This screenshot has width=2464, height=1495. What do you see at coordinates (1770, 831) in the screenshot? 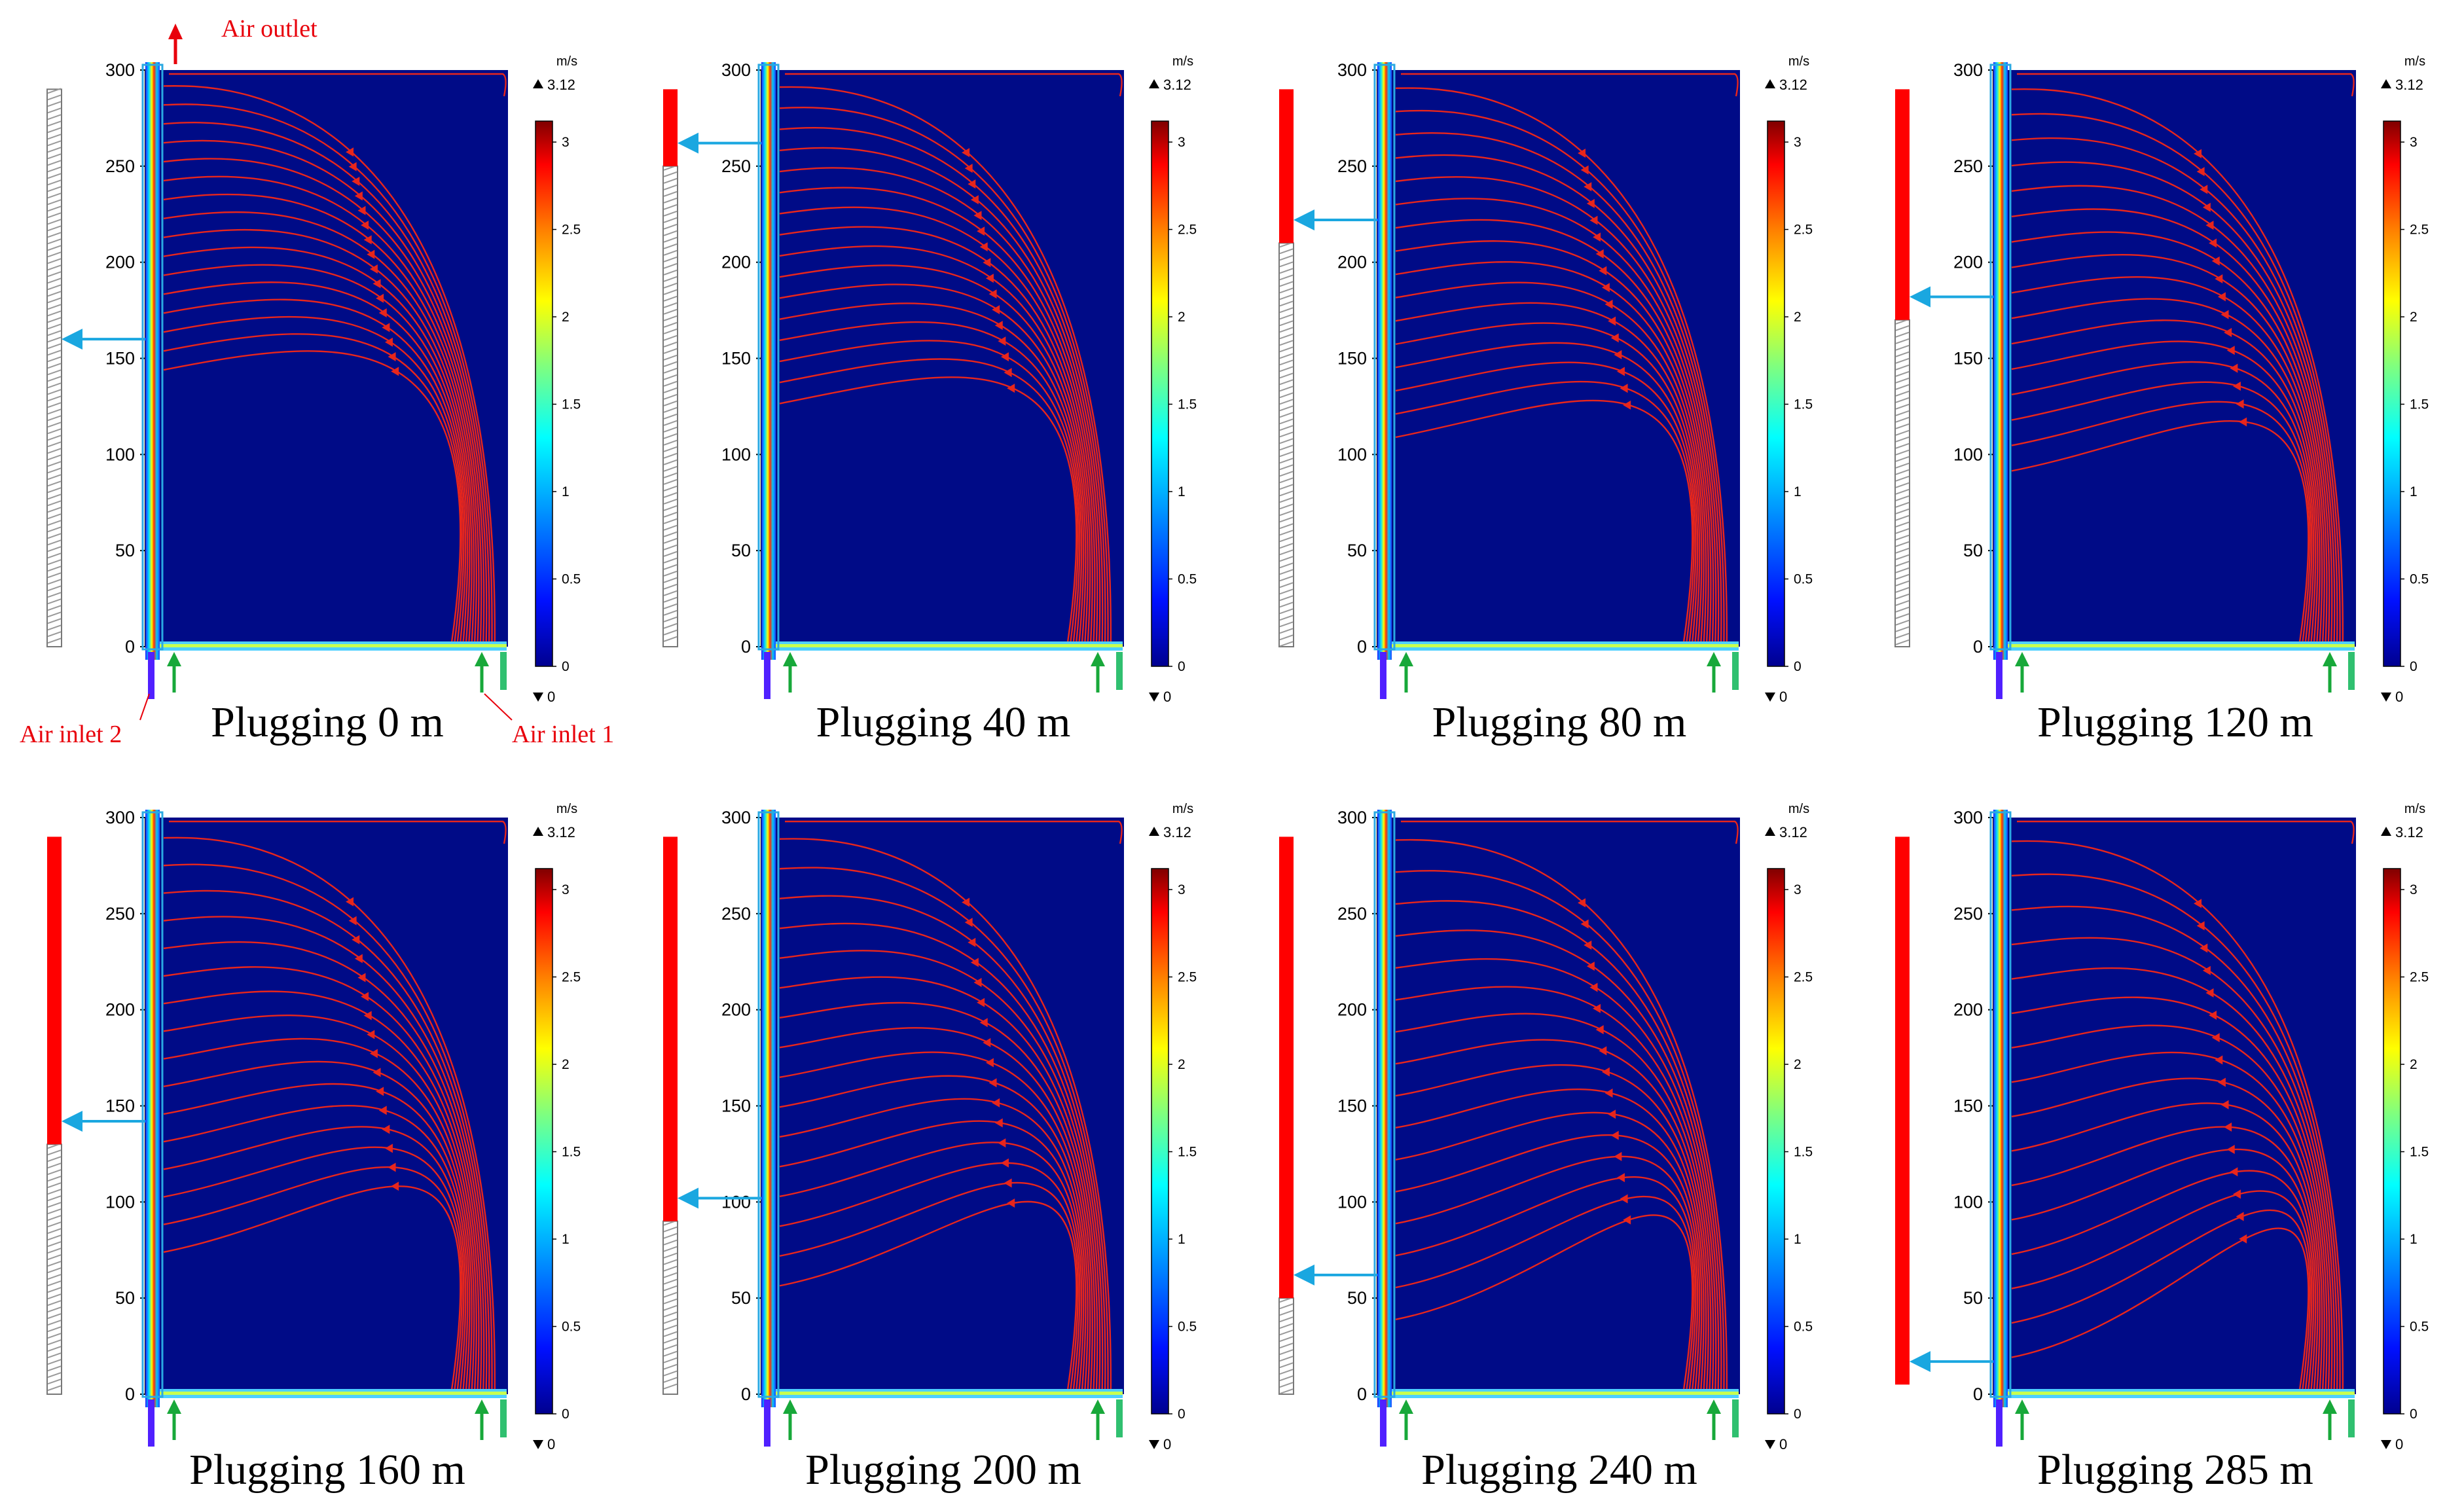
I see `triangle-up-icon` at bounding box center [1770, 831].